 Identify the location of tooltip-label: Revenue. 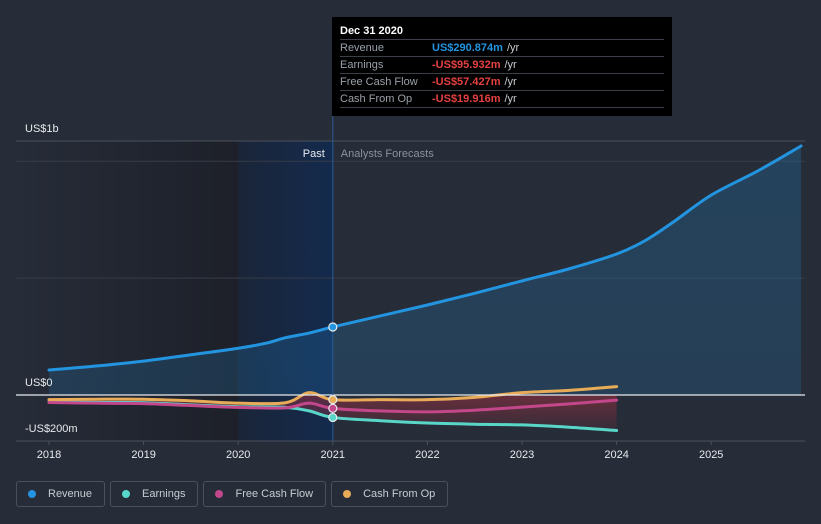
(362, 48).